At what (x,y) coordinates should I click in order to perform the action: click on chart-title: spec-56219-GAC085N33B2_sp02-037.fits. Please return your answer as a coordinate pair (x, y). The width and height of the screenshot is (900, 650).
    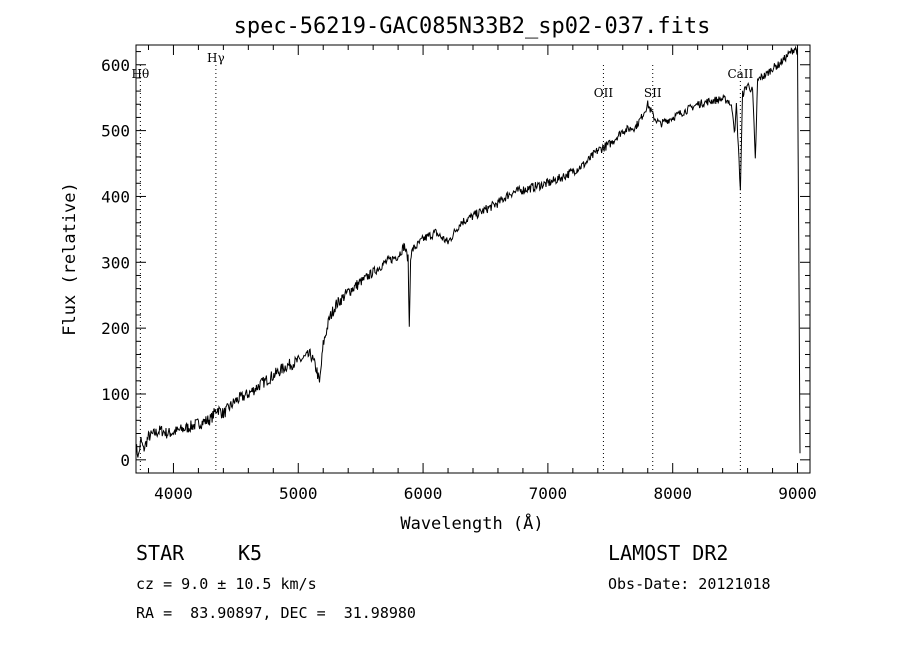
    Looking at the image, I should click on (472, 26).